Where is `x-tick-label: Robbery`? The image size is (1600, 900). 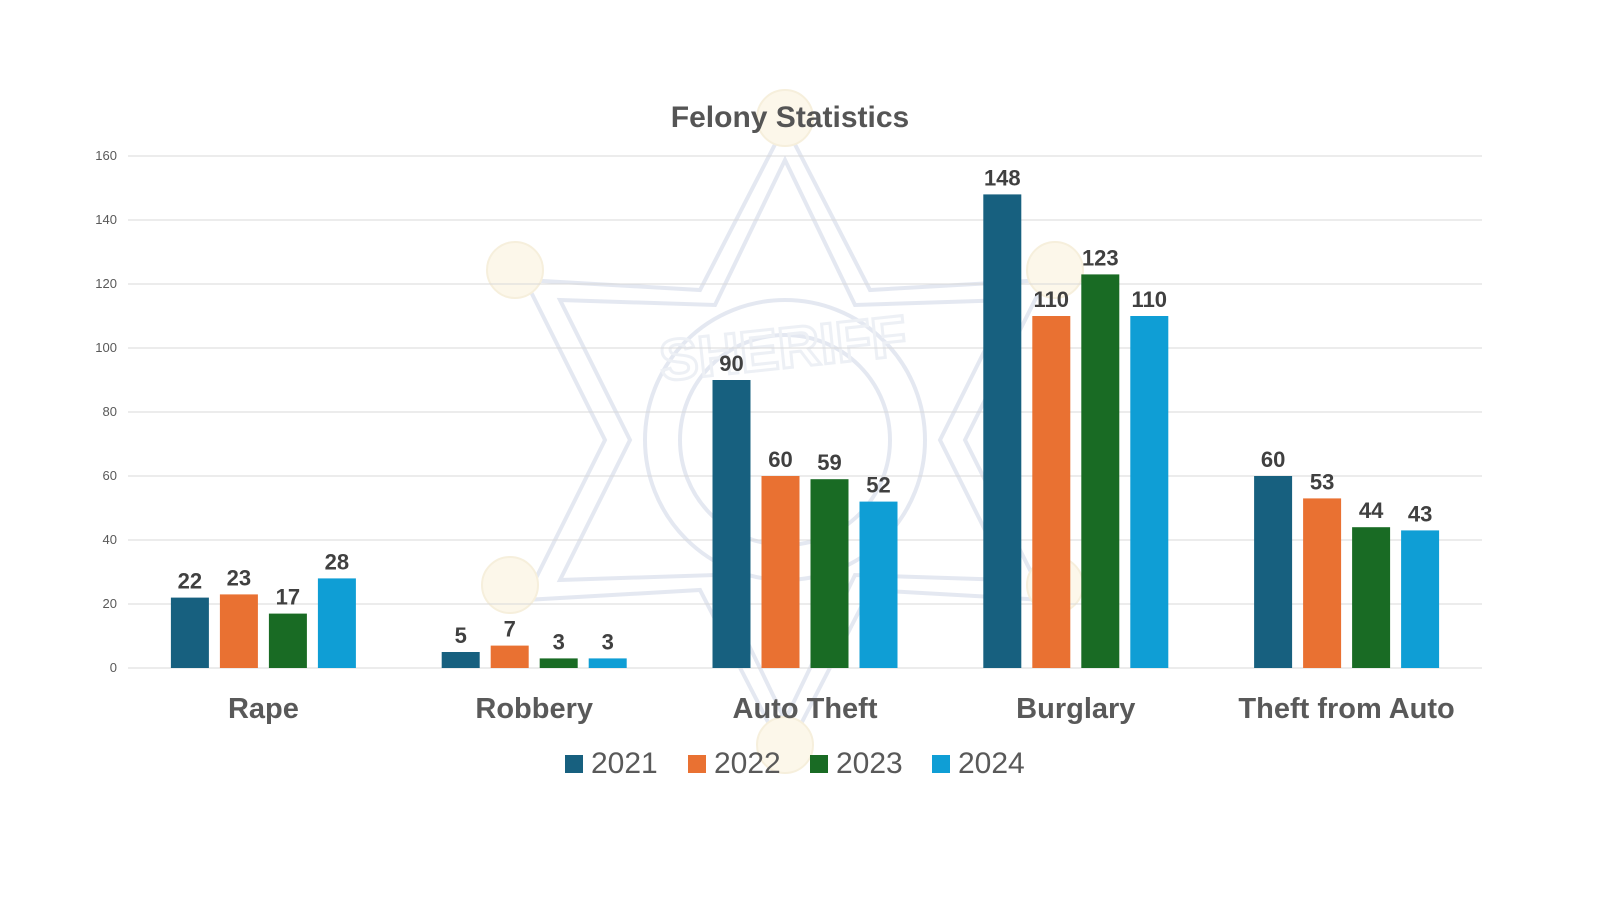 x-tick-label: Robbery is located at coordinates (534, 709).